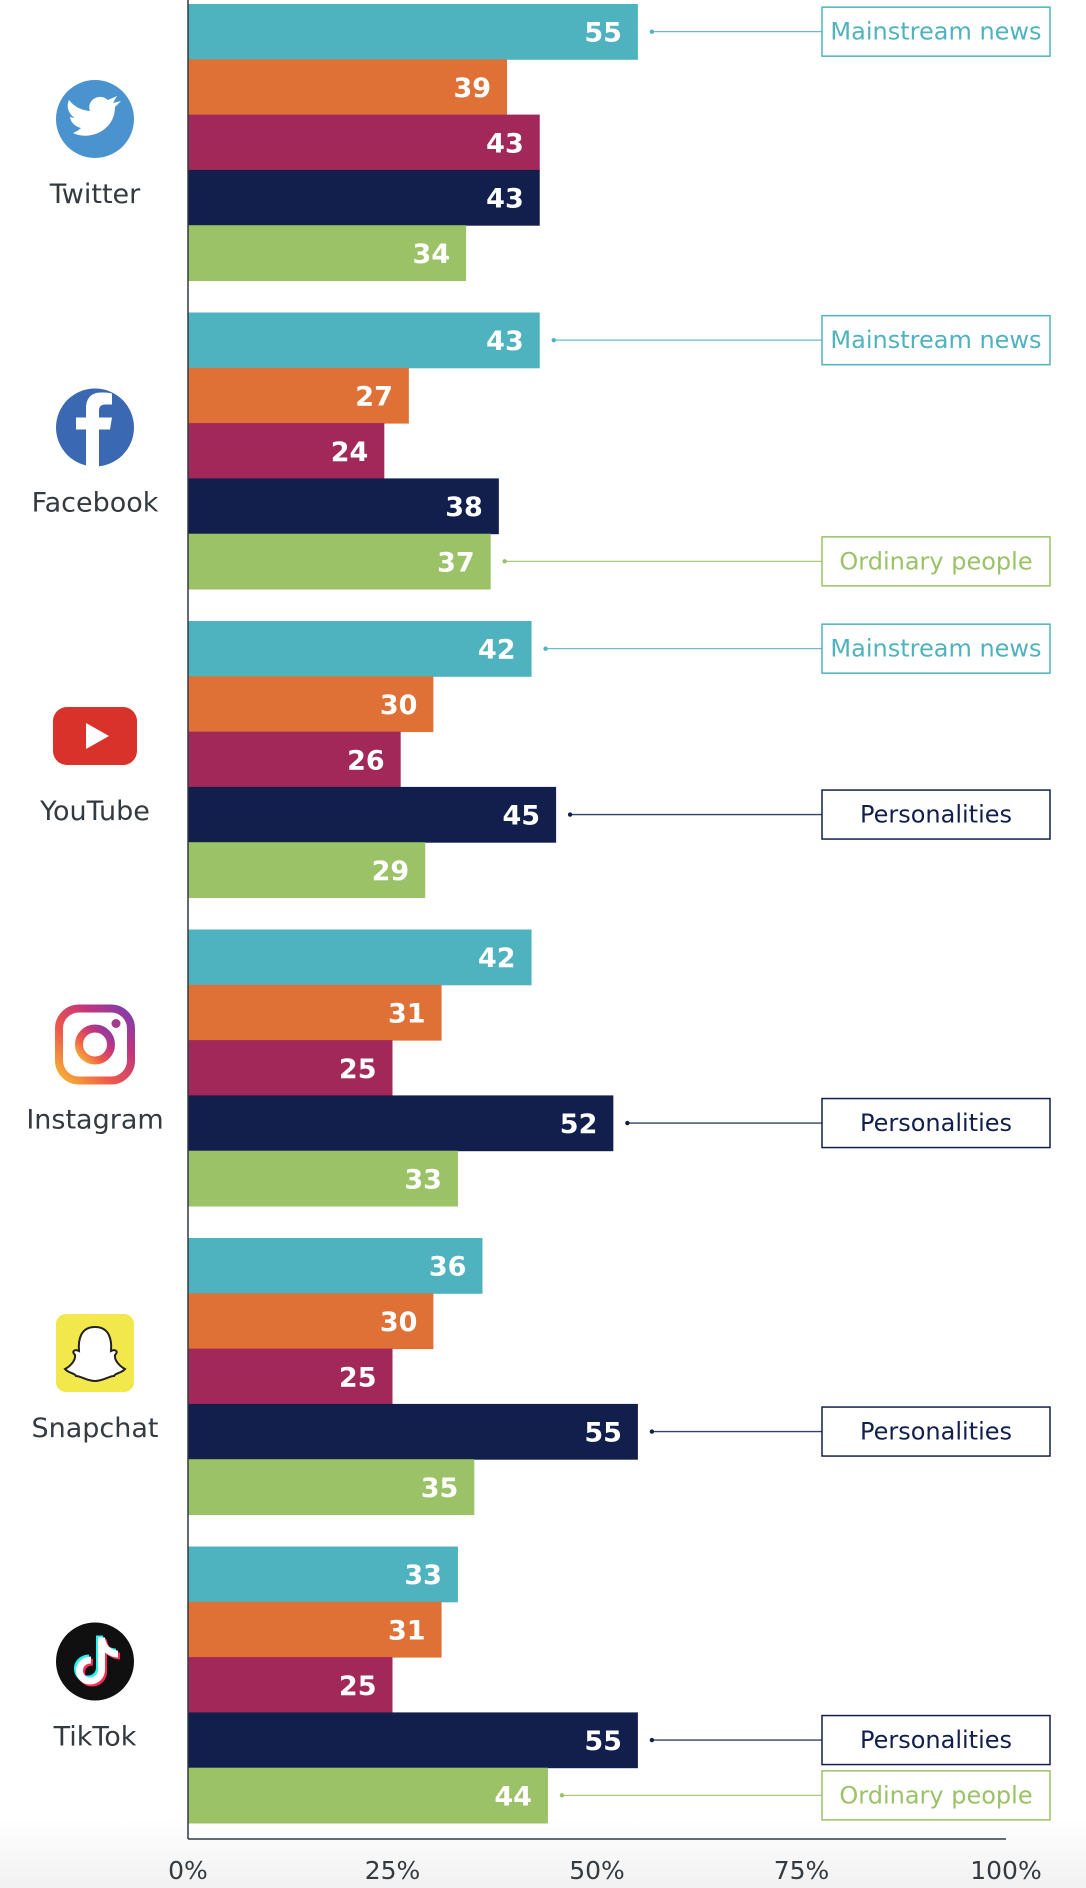  I want to click on bar-value-label: 35, so click(440, 1488).